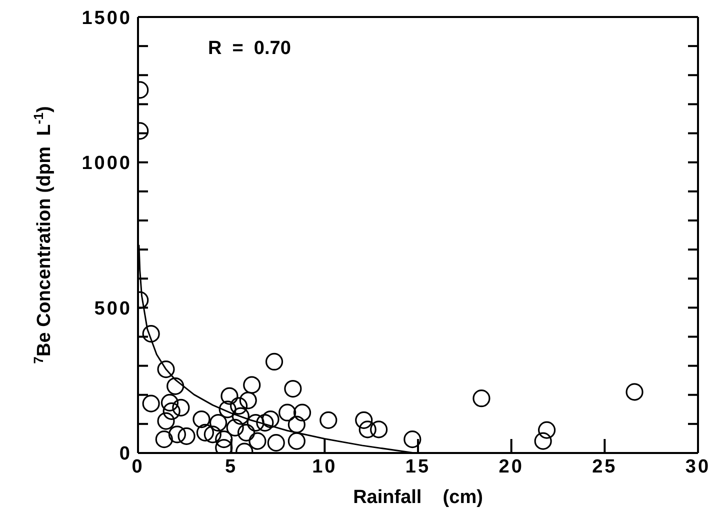  I want to click on y-tick-label: 500, so click(113, 309).